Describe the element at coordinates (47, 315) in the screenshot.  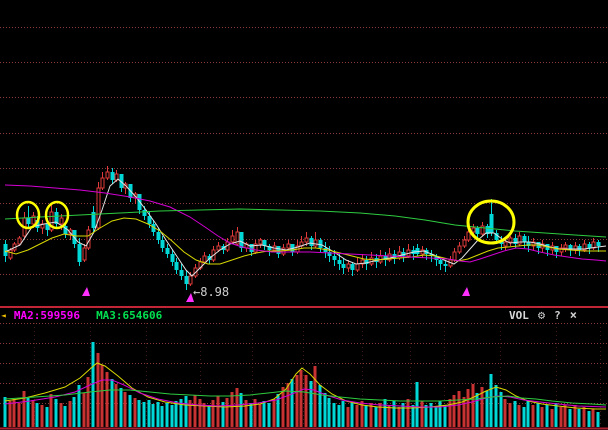
I see `ma2-value-label: MA2:599596` at that location.